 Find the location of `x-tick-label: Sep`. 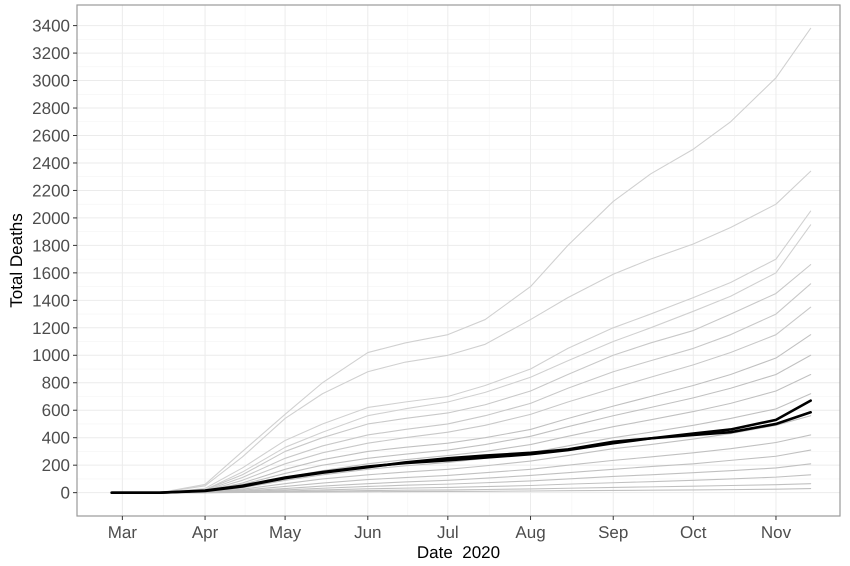

x-tick-label: Sep is located at coordinates (613, 532).